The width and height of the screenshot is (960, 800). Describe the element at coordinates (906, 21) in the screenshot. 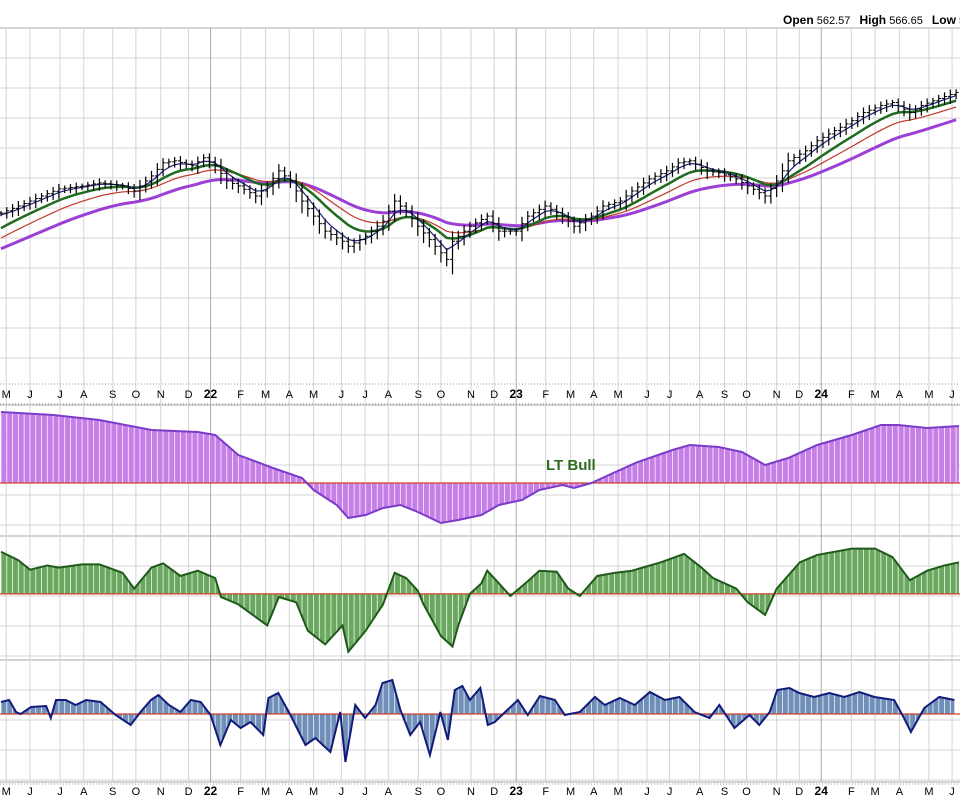

I see `high-value: 566.65` at that location.